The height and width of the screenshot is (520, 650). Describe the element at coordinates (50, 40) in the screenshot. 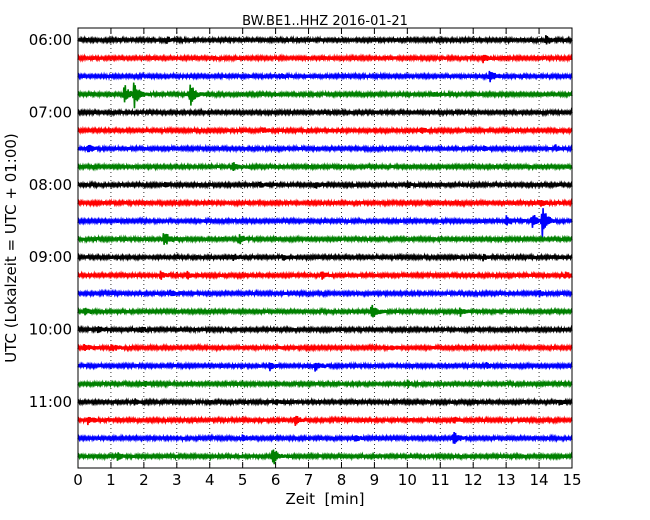

I see `y-tick-label: 06:00` at that location.